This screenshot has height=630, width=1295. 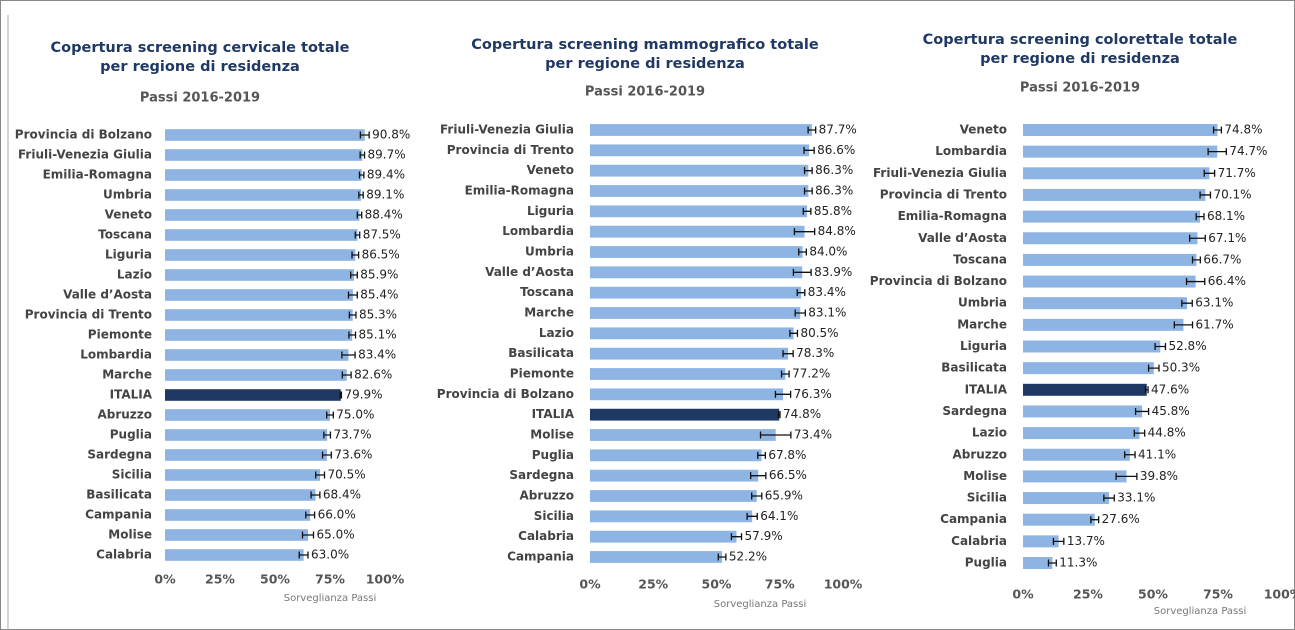 I want to click on value-label: 67.8%, so click(x=787, y=455).